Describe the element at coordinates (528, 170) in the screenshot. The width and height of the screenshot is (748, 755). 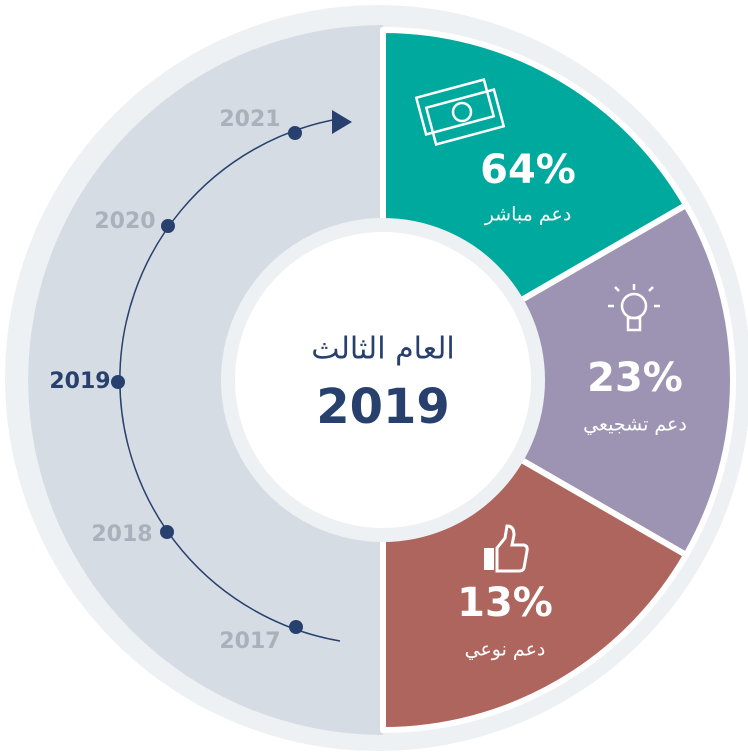
I see `segment-value: 64%` at that location.